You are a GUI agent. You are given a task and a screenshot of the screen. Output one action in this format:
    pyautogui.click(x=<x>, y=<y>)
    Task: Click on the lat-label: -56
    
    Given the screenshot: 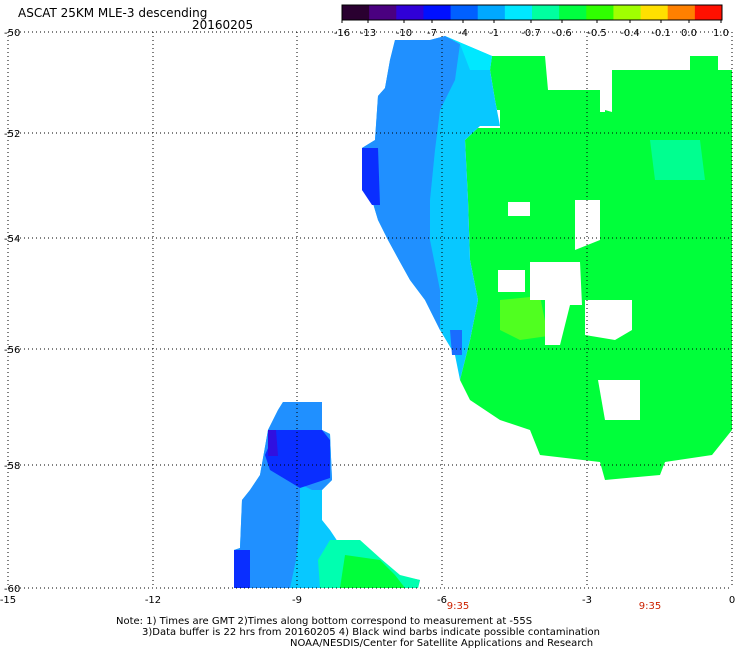 What is the action you would take?
    pyautogui.click(x=12, y=350)
    